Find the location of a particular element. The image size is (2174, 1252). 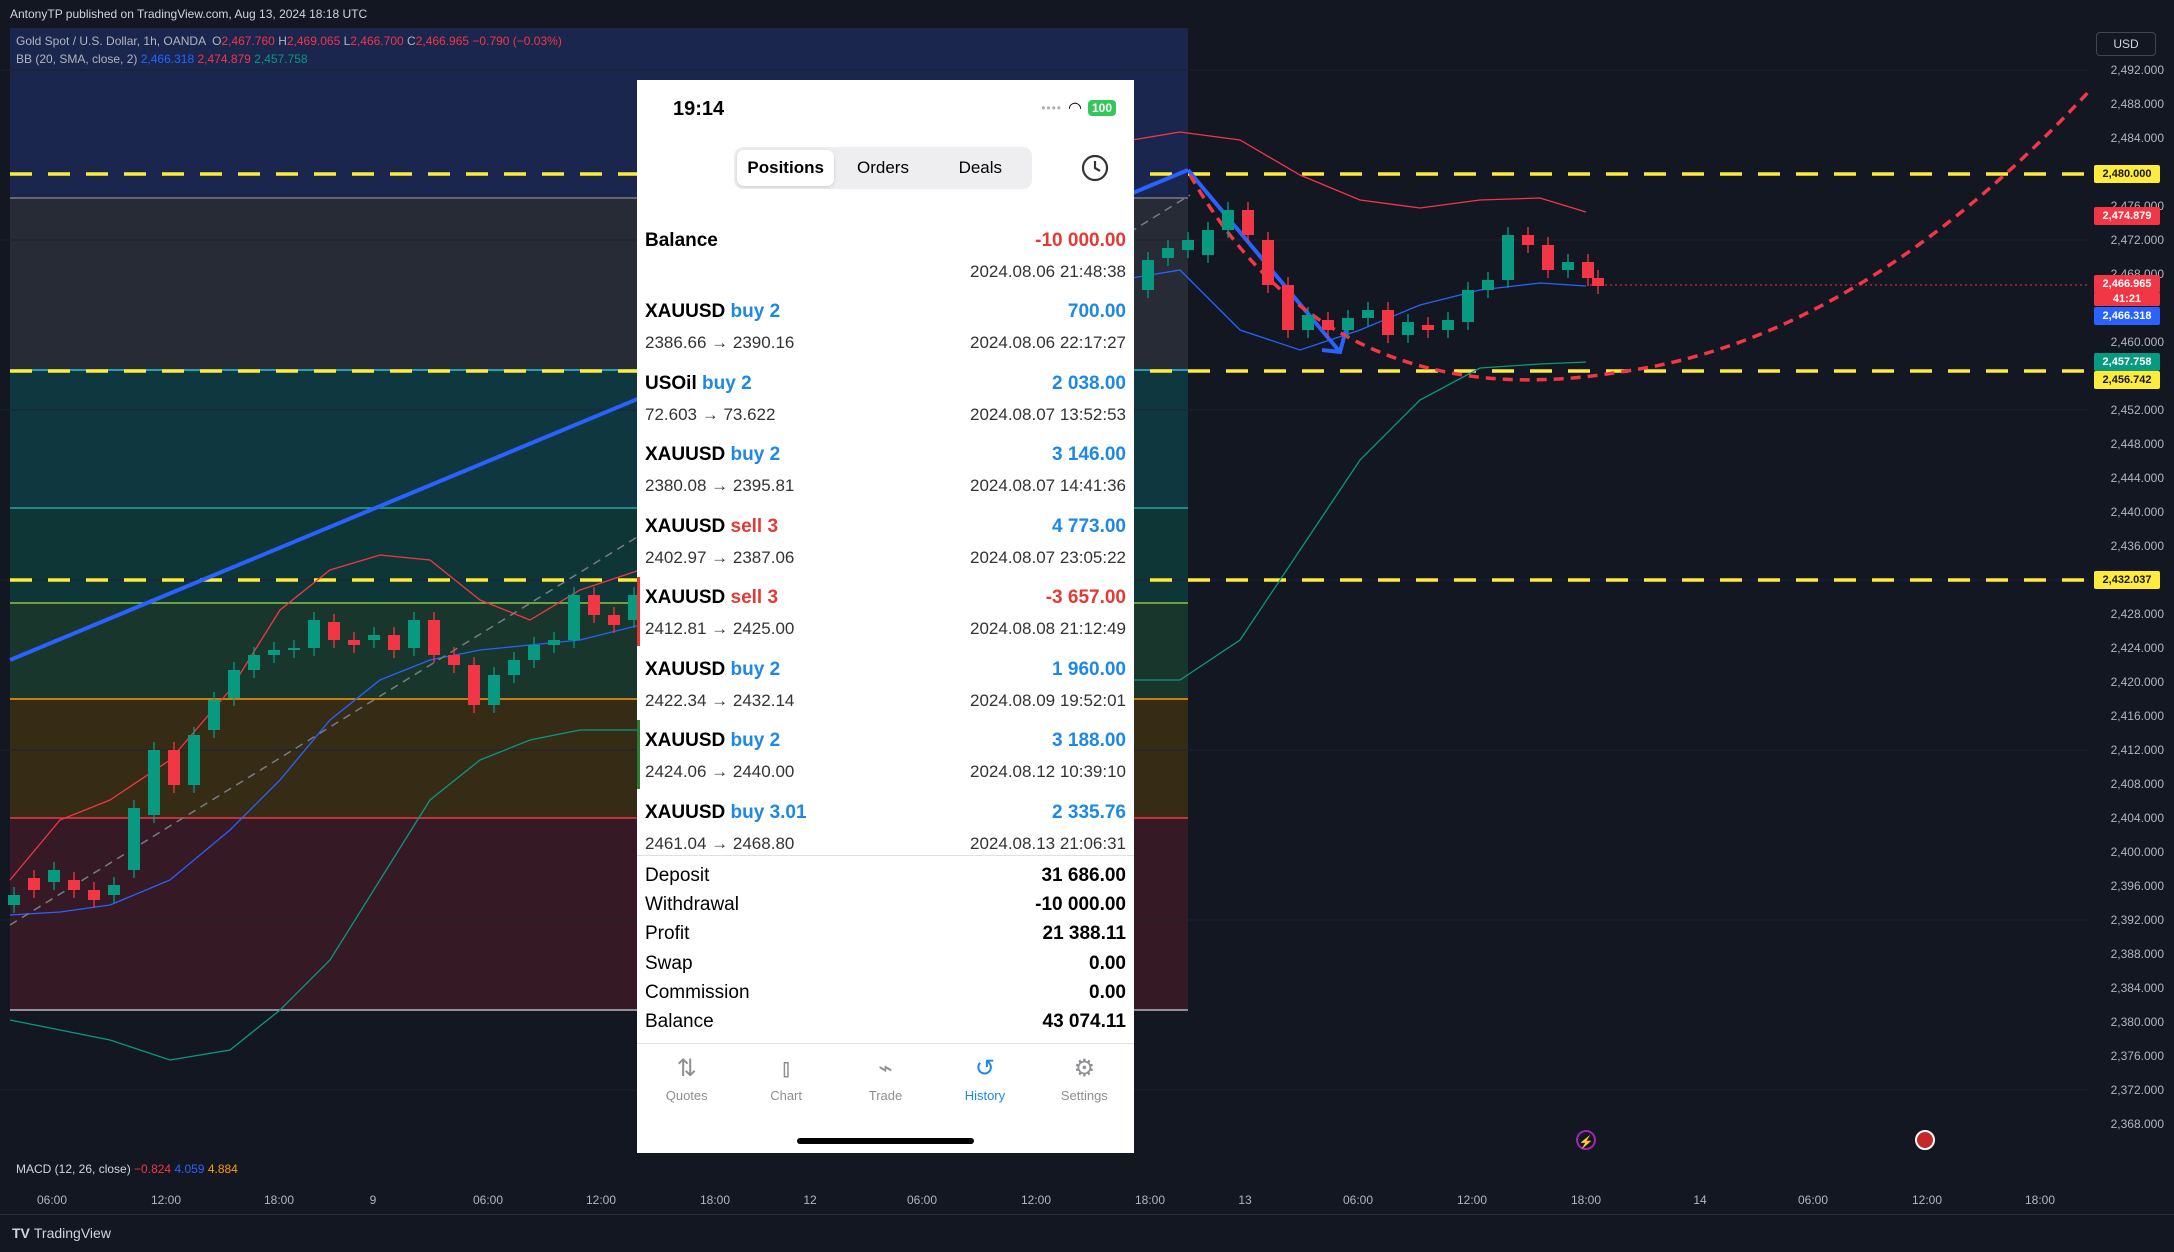

deal-date: 2024.08.06 22:17:27 is located at coordinates (1048, 342).